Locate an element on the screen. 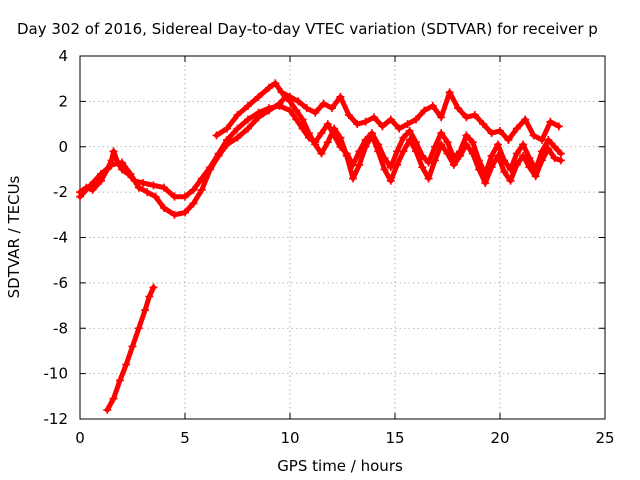 The width and height of the screenshot is (640, 480). x-tick-label: 20 is located at coordinates (499, 438).